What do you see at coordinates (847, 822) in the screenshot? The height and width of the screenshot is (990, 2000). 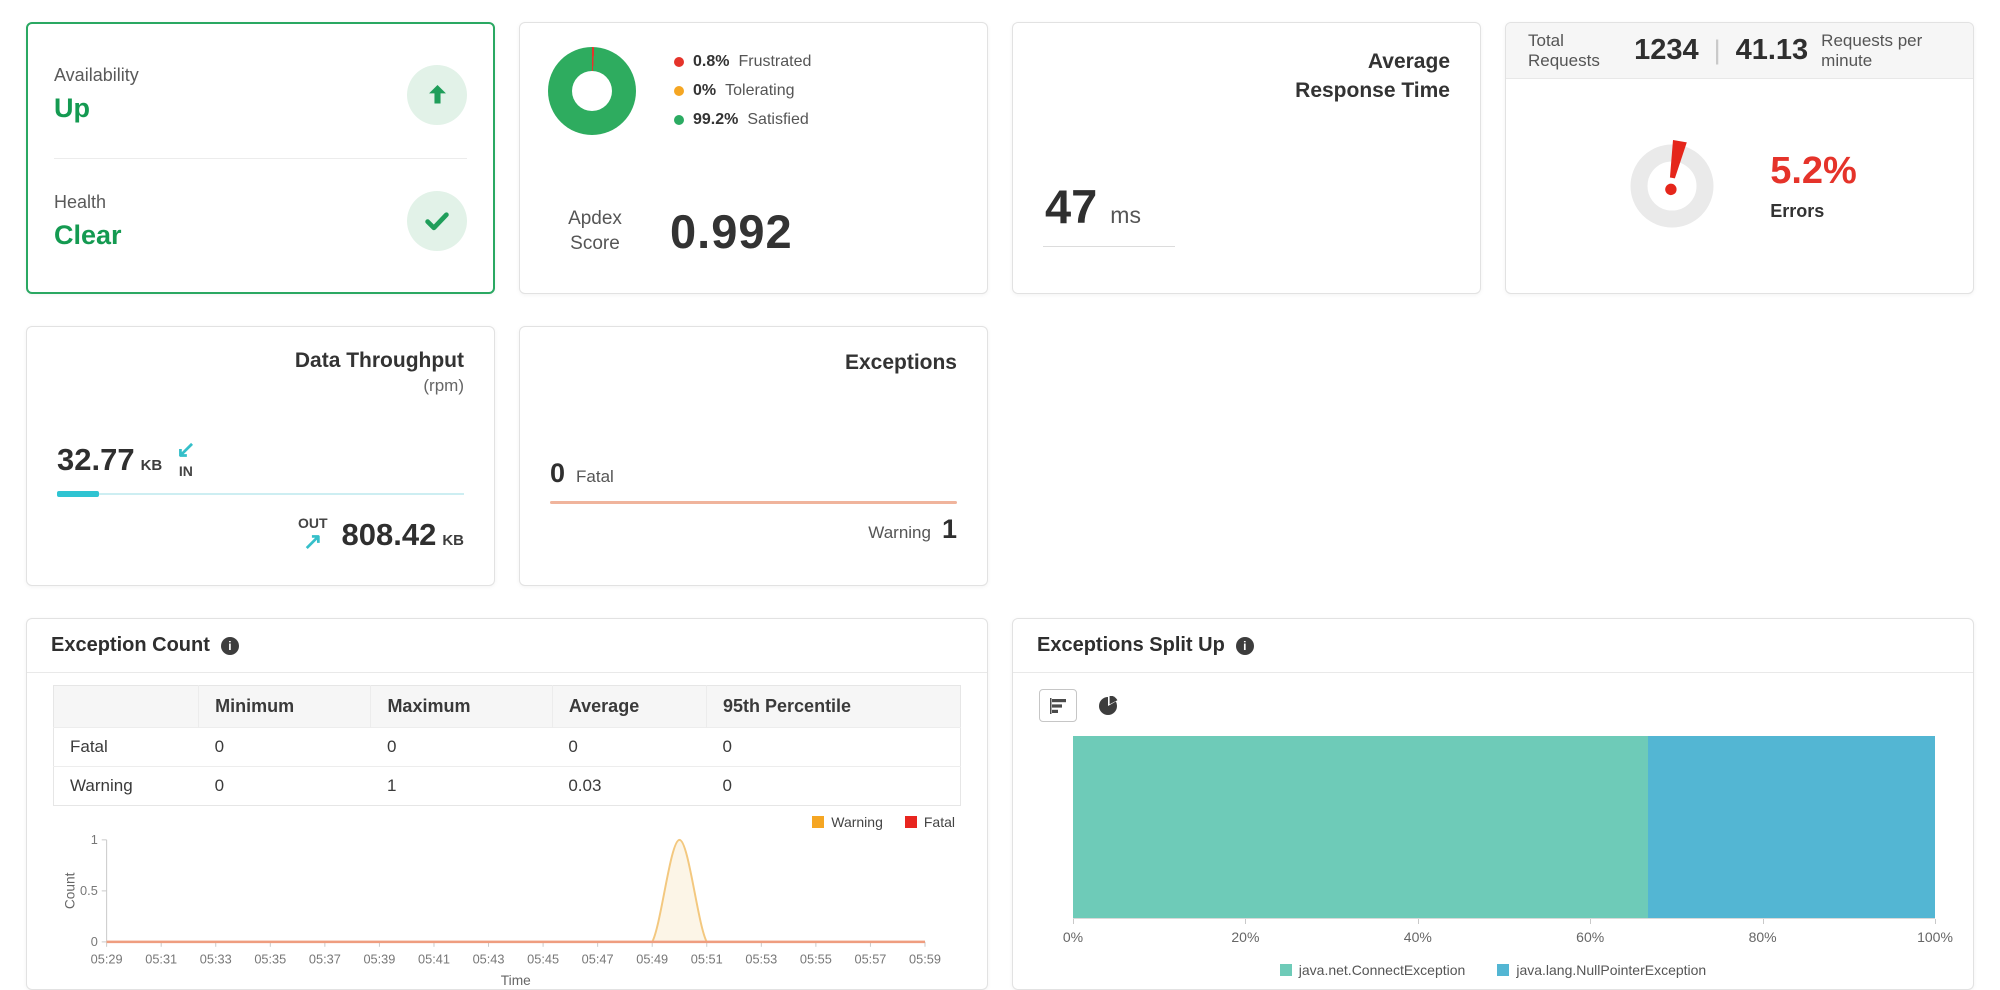 I see `legend-item-warning: Warning` at bounding box center [847, 822].